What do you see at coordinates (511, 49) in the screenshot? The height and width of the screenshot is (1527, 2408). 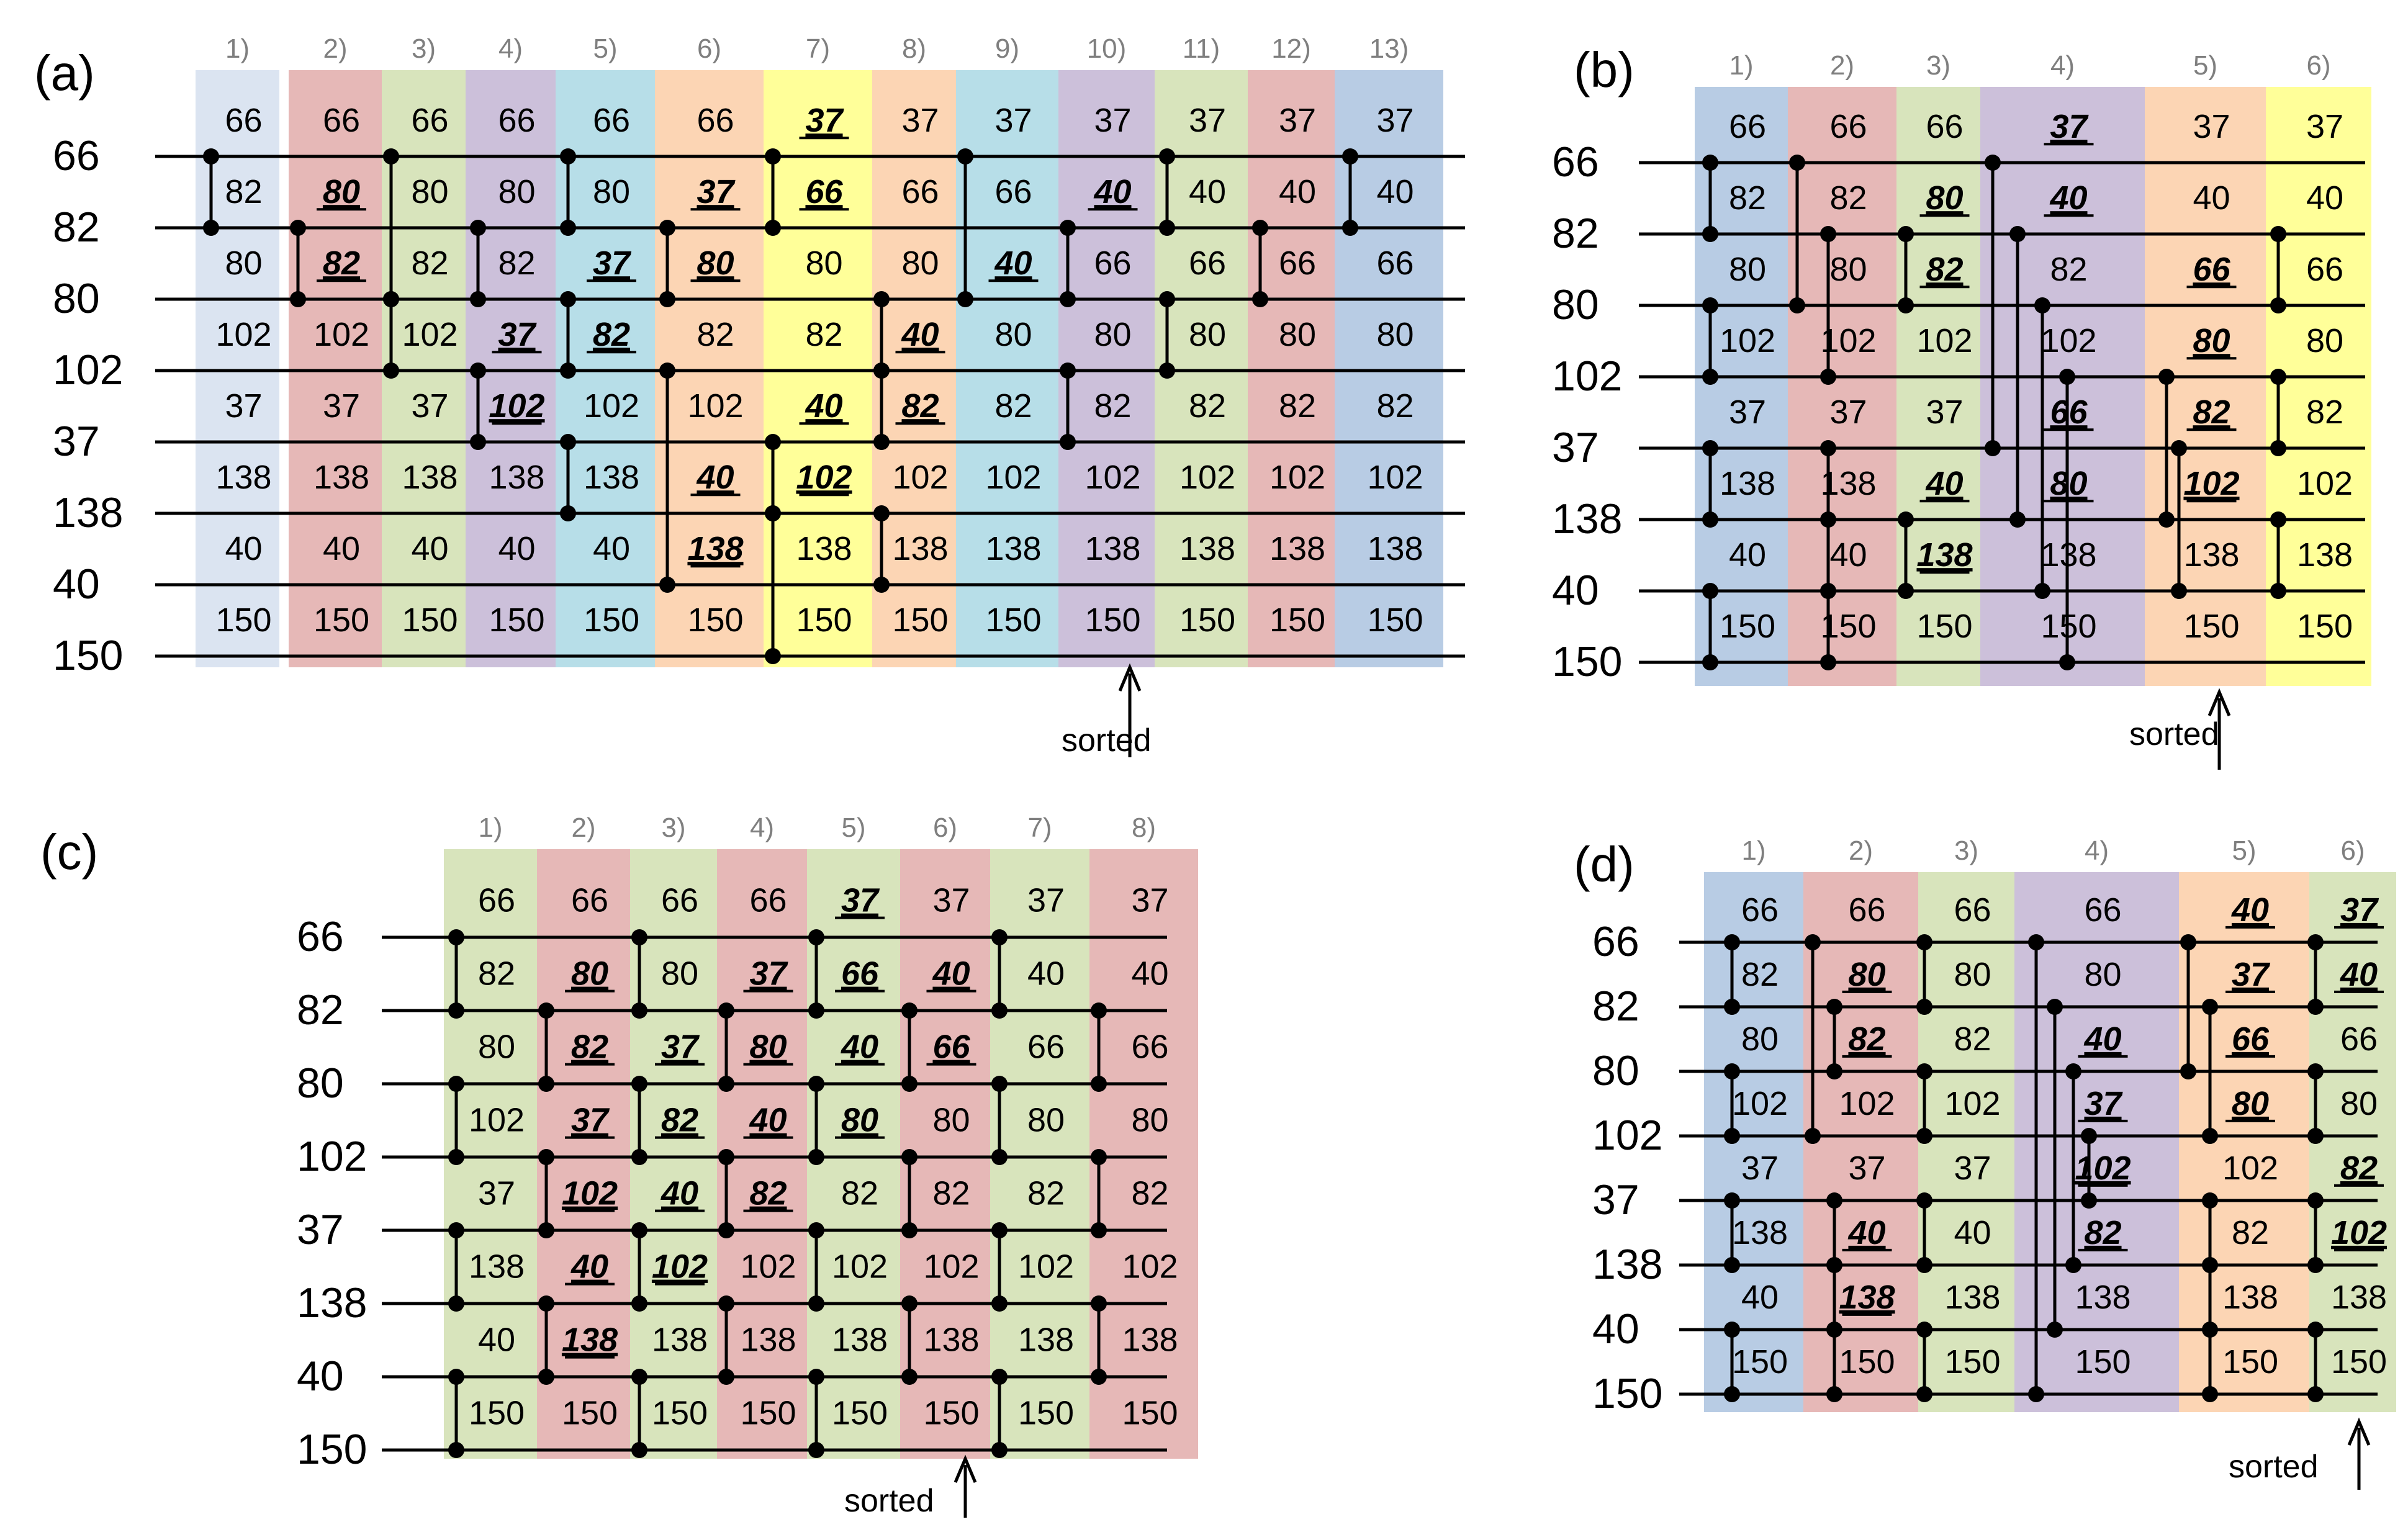 I see `panel-a-step-number: 4)` at bounding box center [511, 49].